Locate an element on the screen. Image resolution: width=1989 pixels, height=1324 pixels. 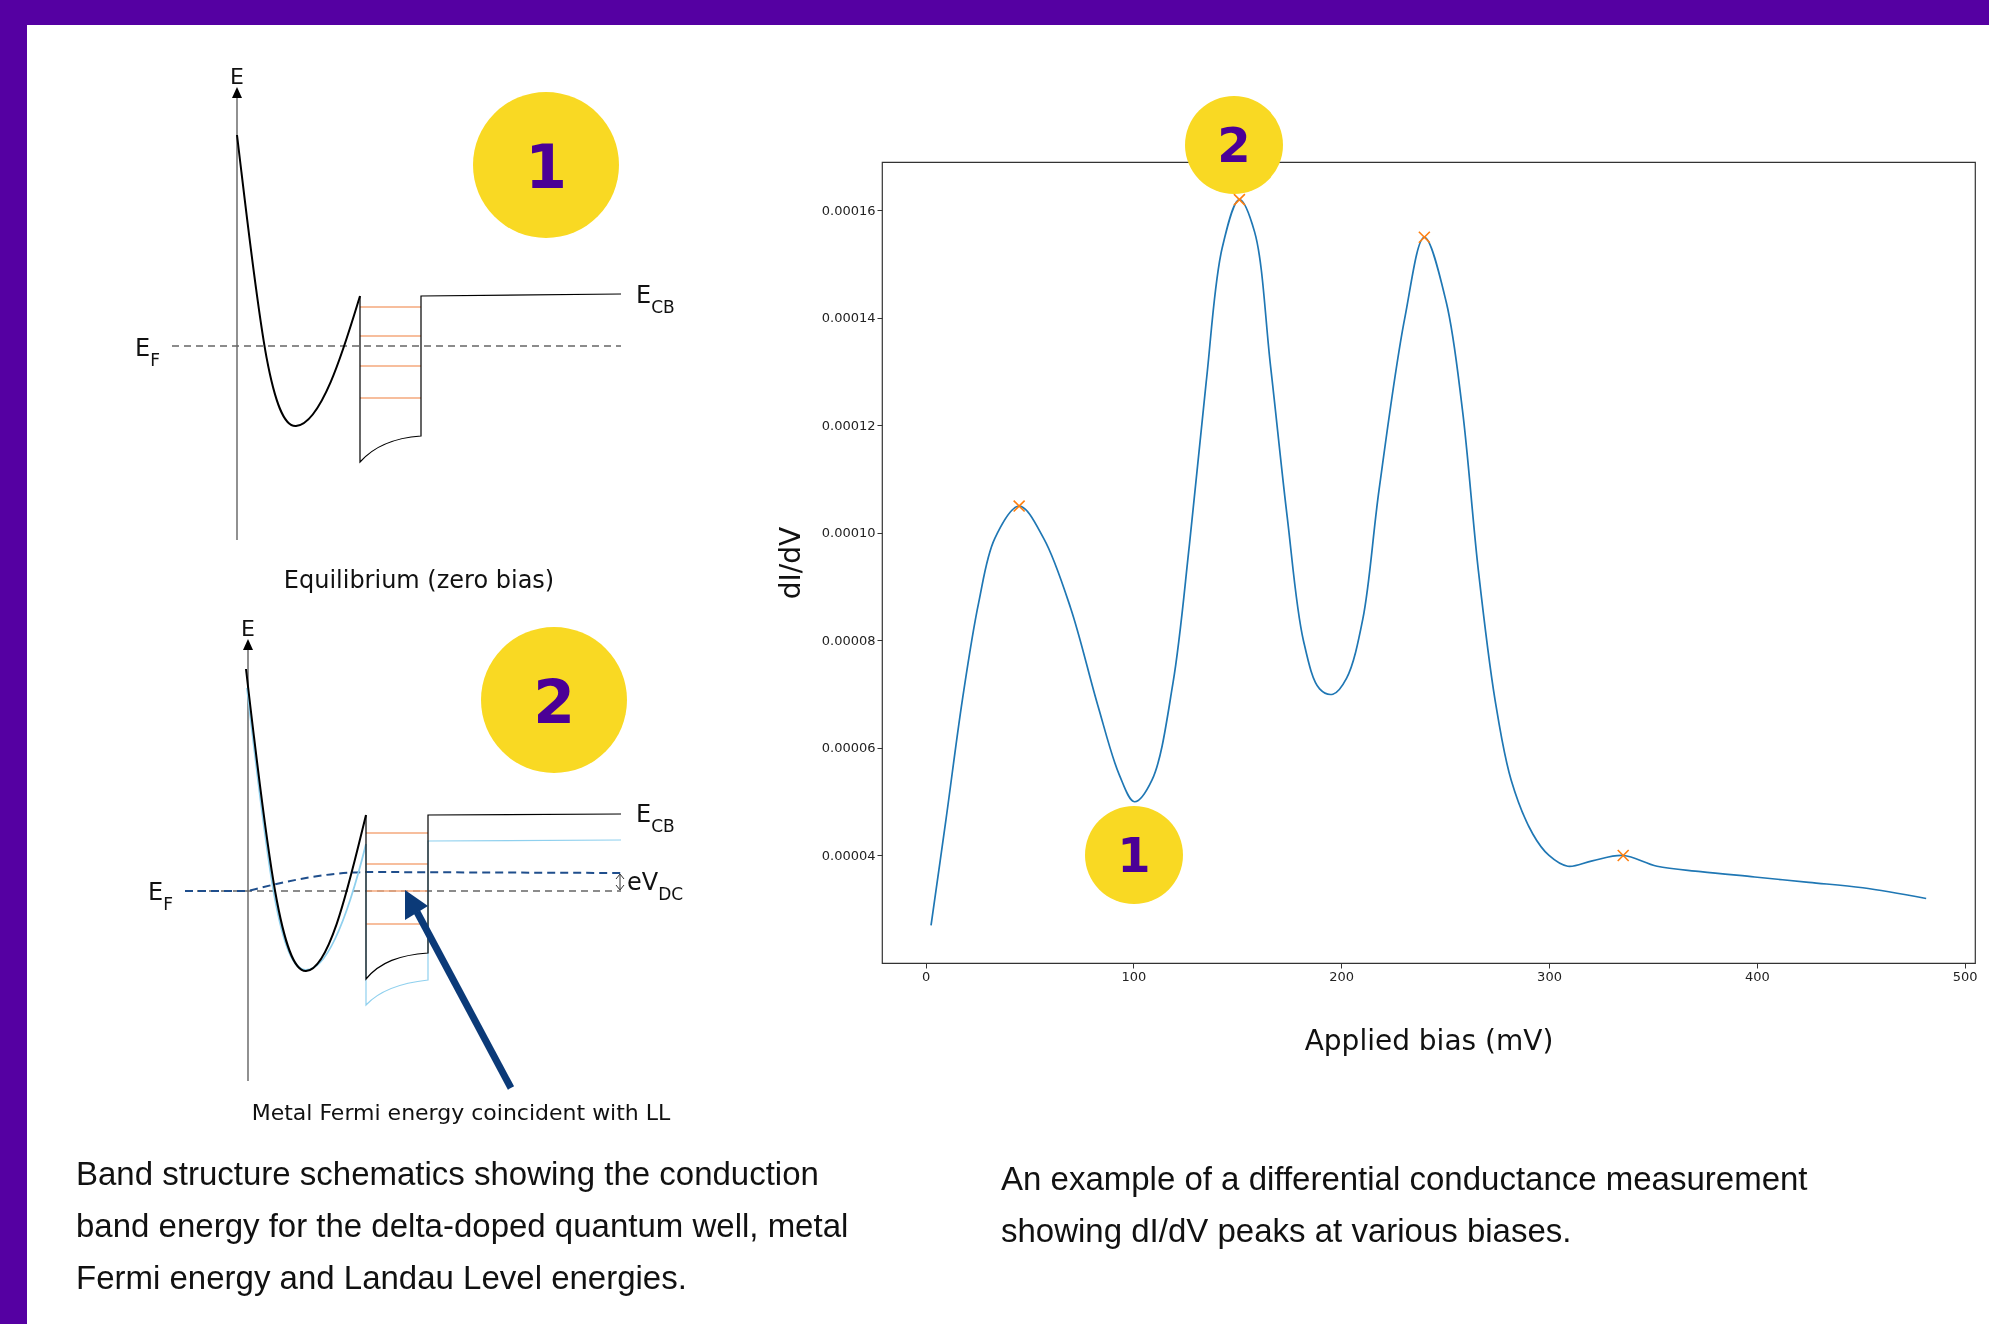
y-tick-label: 0.00010 is located at coordinates (848, 533).